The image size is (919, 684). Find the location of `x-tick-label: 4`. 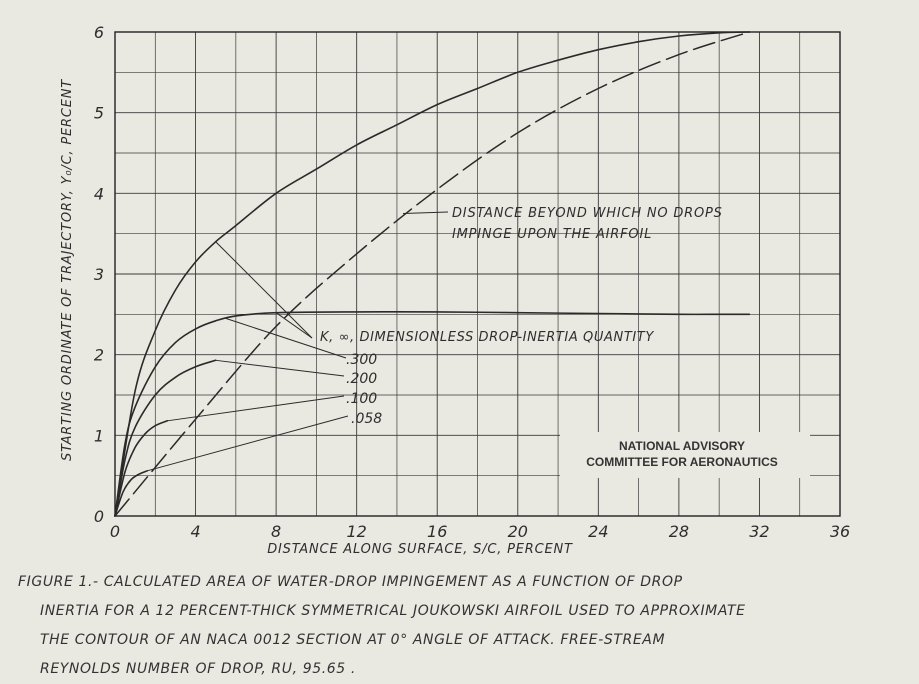

x-tick-label: 4 is located at coordinates (195, 531).